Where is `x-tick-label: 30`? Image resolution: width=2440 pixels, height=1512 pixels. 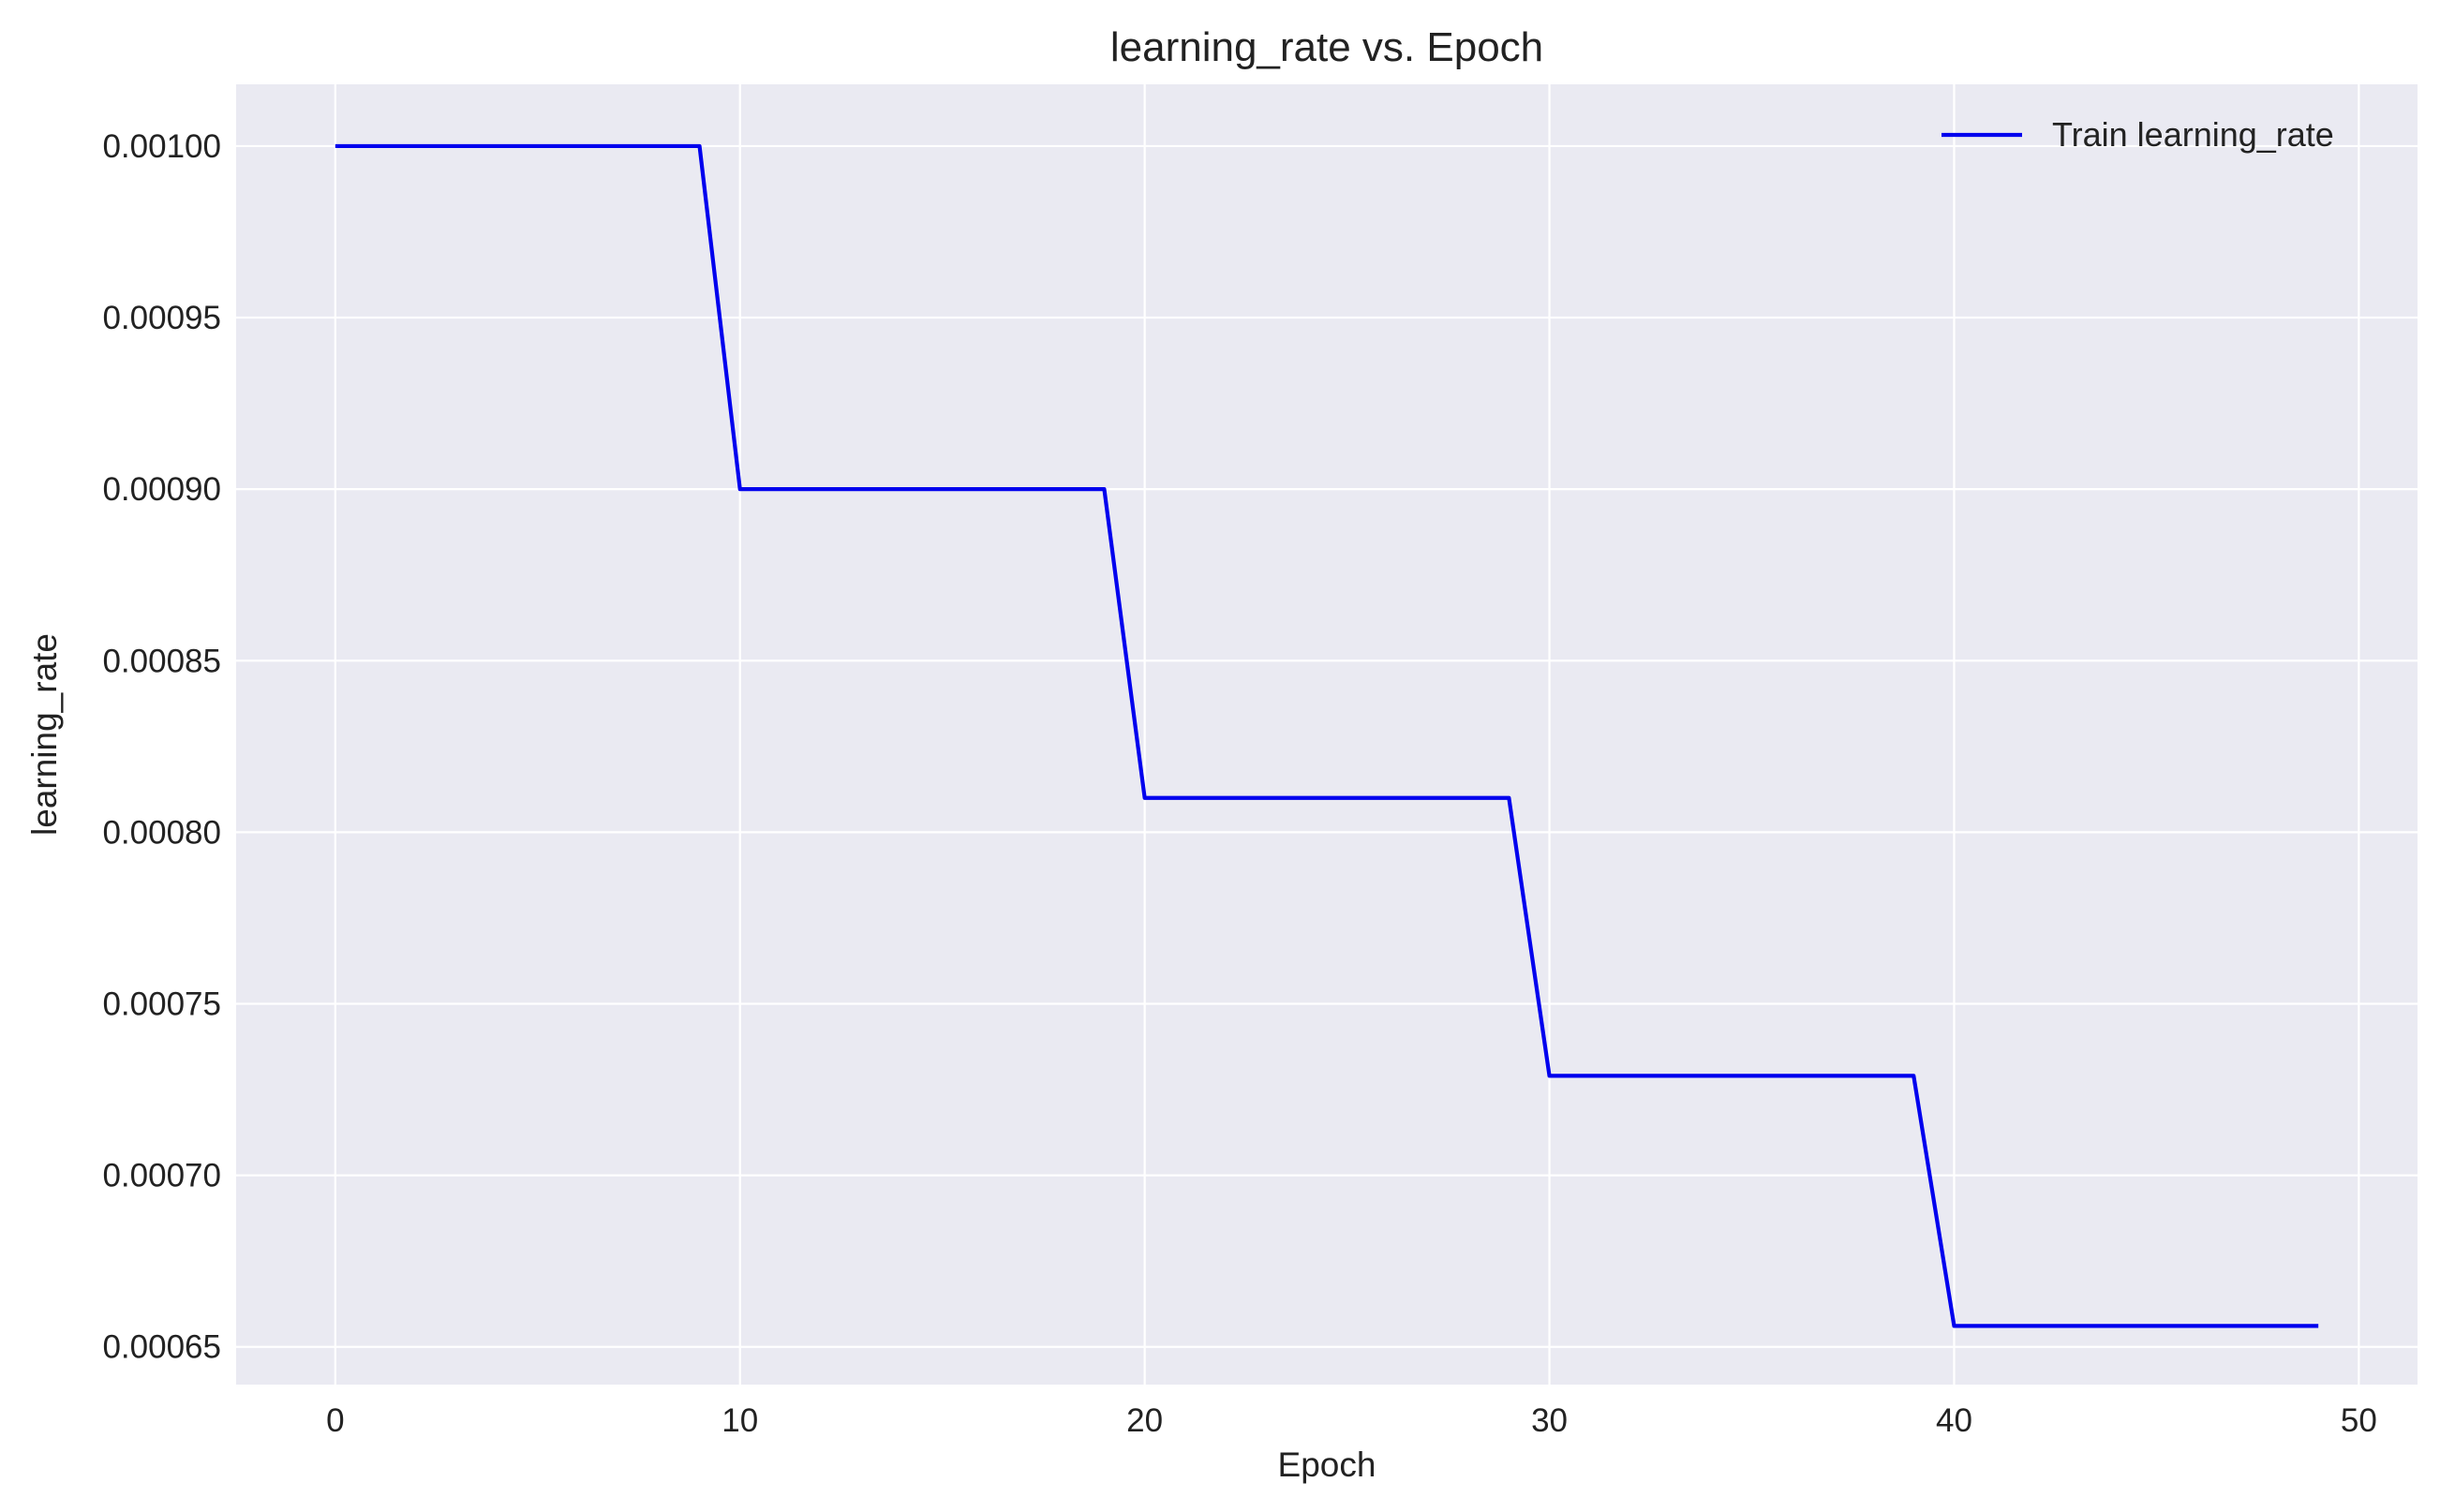 x-tick-label: 30 is located at coordinates (1549, 1420).